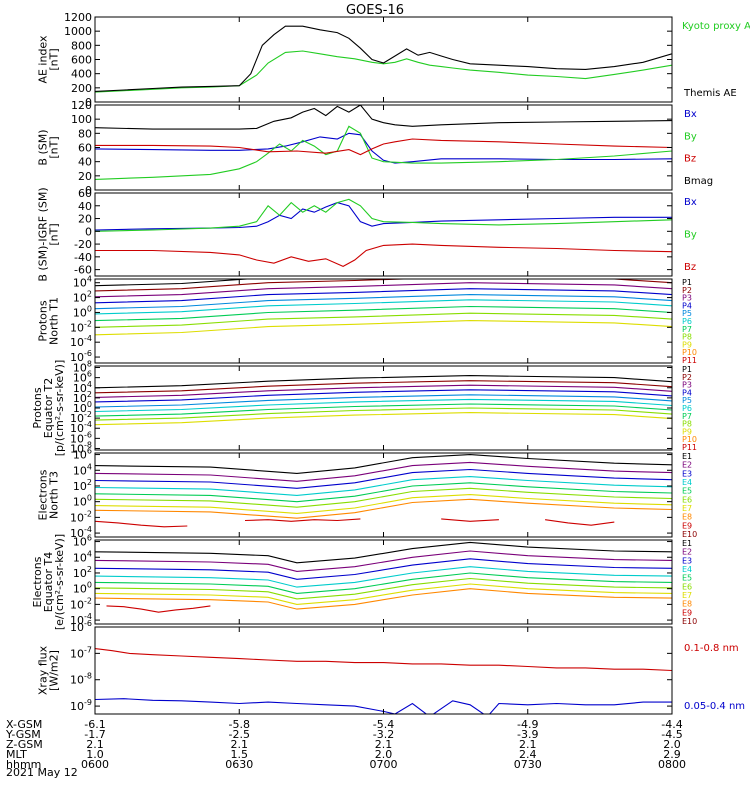 This screenshot has height=800, width=750. Describe the element at coordinates (54, 670) in the screenshot. I see `y-axis-label: [W/m2]` at that location.